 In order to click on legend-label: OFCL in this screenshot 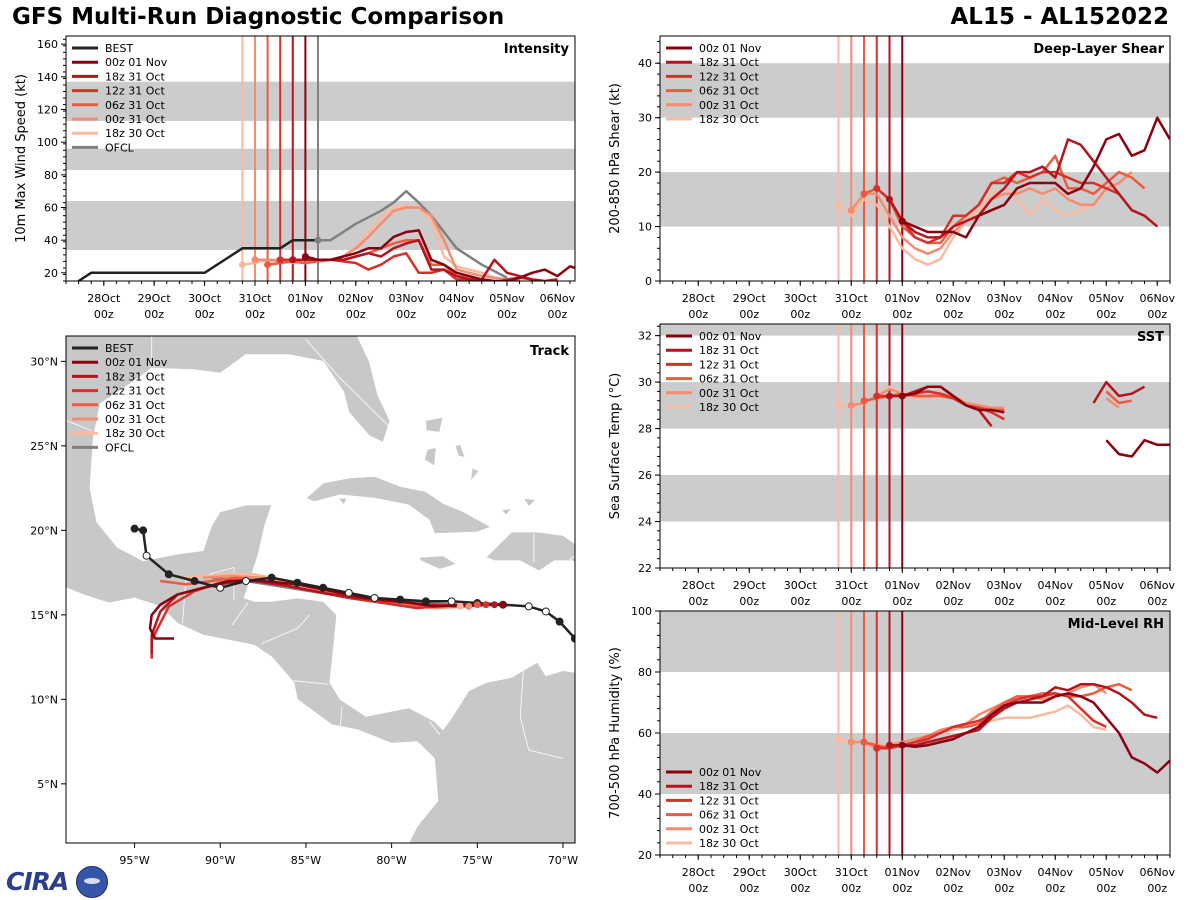, I will do `click(120, 147)`.